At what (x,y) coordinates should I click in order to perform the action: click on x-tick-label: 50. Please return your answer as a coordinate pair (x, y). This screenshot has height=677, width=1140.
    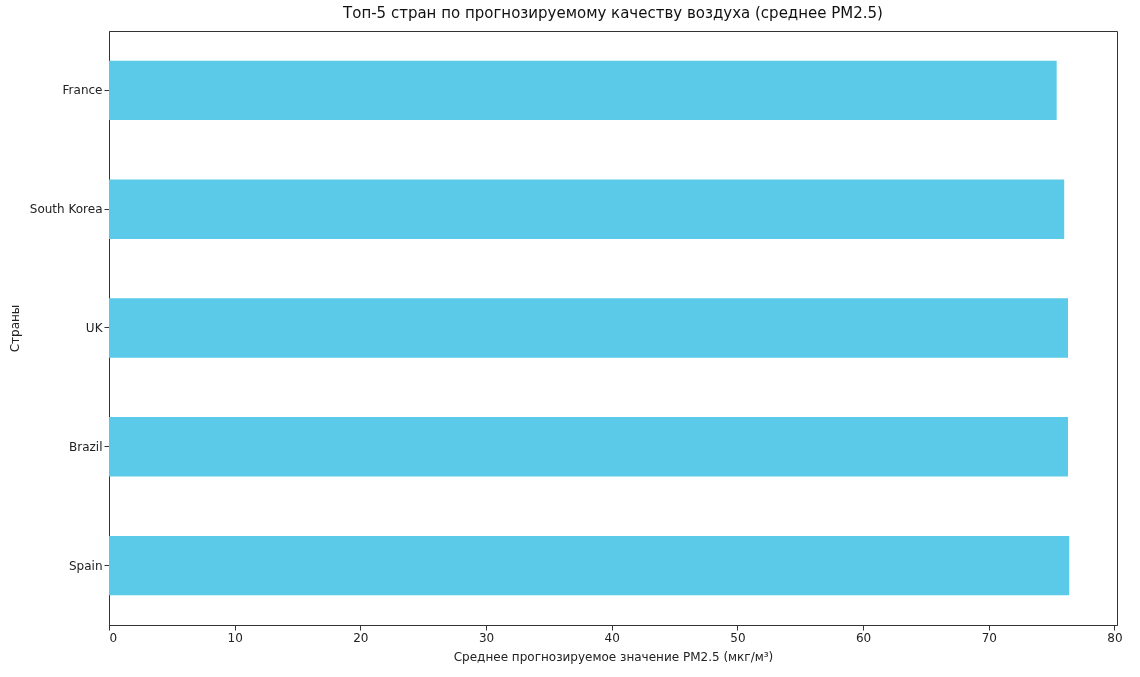
    Looking at the image, I should click on (738, 637).